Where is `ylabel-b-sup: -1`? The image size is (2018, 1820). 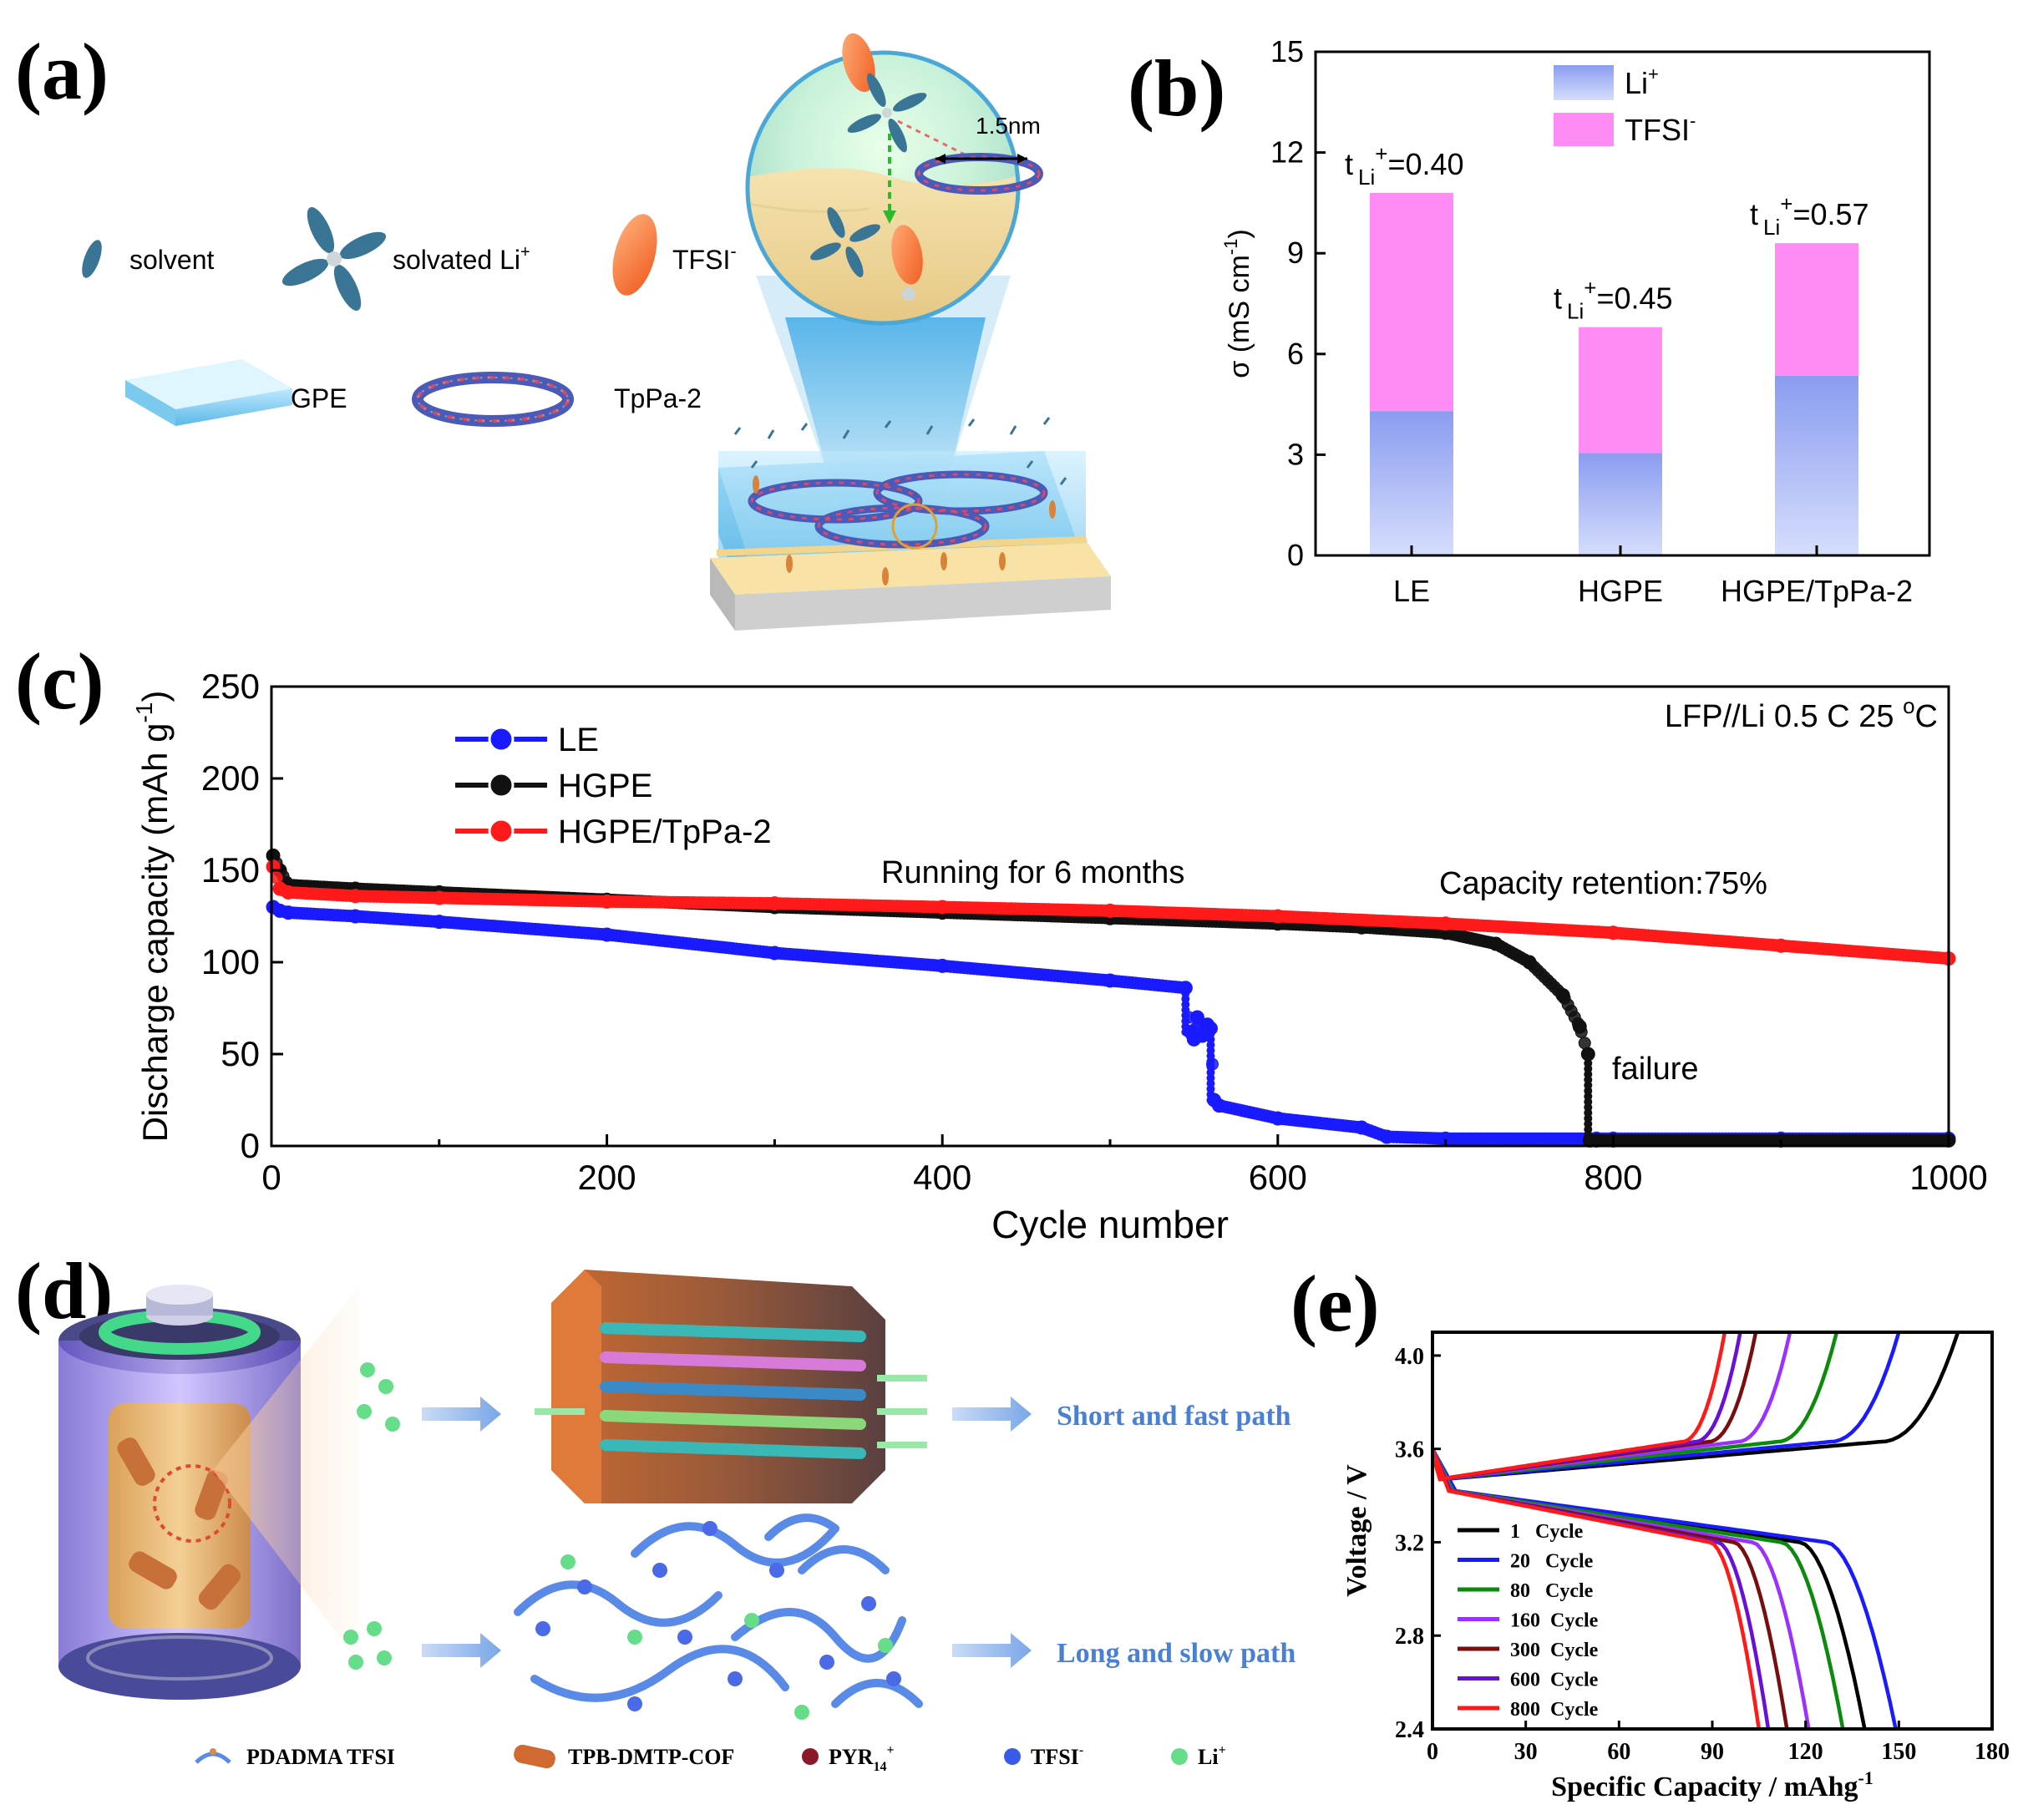
ylabel-b-sup: -1 is located at coordinates (1230, 248).